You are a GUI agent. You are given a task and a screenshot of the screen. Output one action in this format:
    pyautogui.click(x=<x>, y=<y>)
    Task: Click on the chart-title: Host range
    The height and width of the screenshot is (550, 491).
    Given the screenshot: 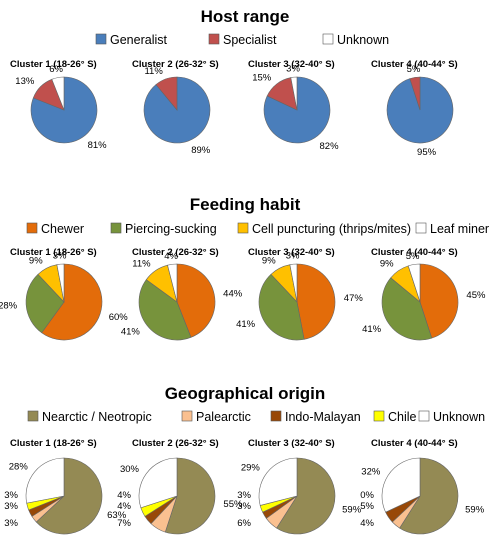 What is the action you would take?
    pyautogui.click(x=245, y=16)
    